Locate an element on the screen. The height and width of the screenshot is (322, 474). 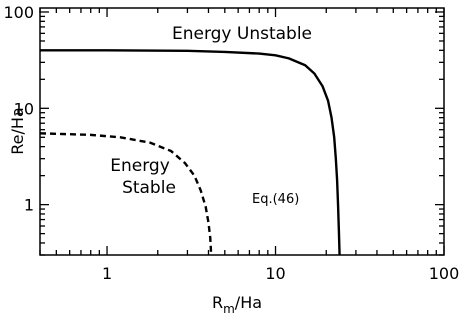
y-tick-label: 1 is located at coordinates (29, 205).